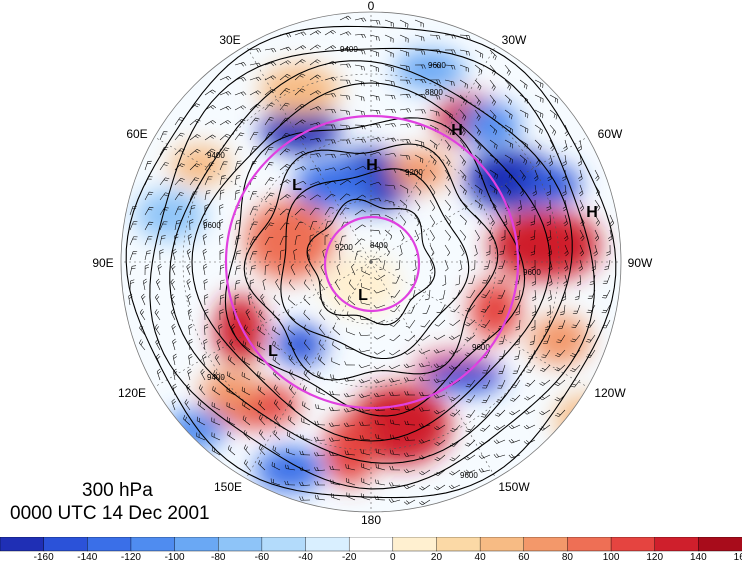  I want to click on anomaly-patch, so click(300, 130).